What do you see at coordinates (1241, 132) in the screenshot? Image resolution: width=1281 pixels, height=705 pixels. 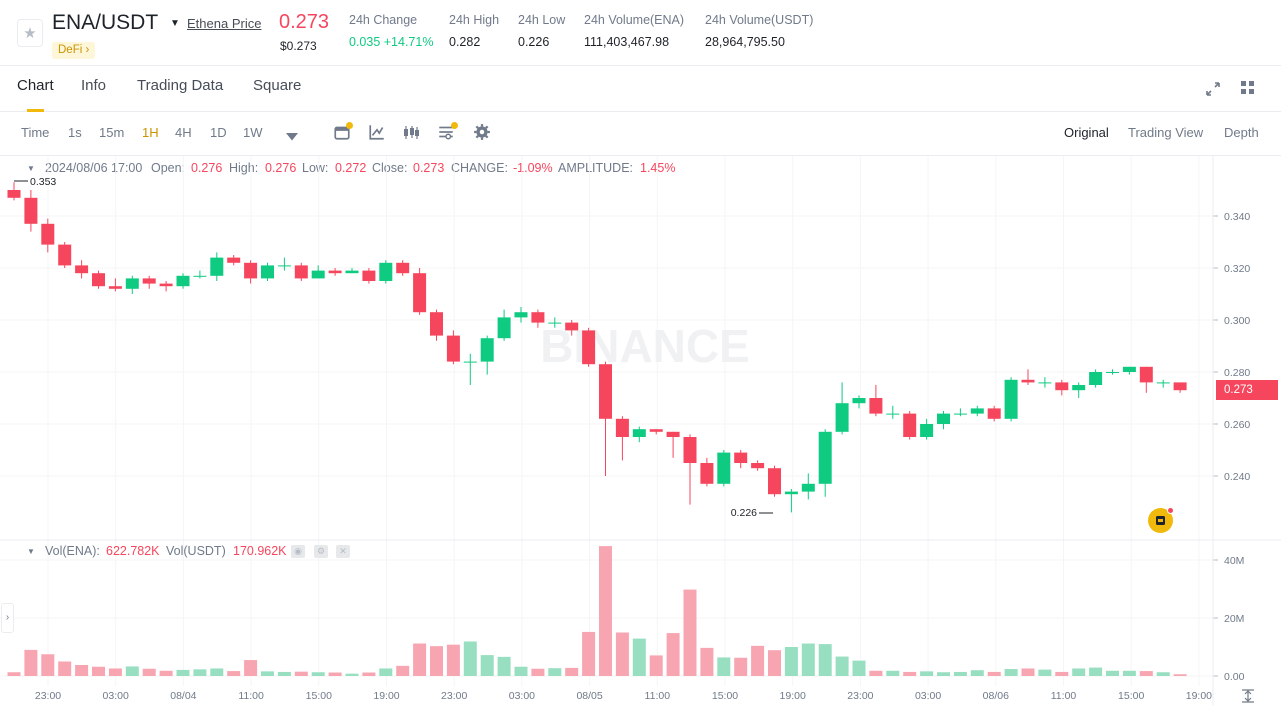 I see `view-depth: Depth` at bounding box center [1241, 132].